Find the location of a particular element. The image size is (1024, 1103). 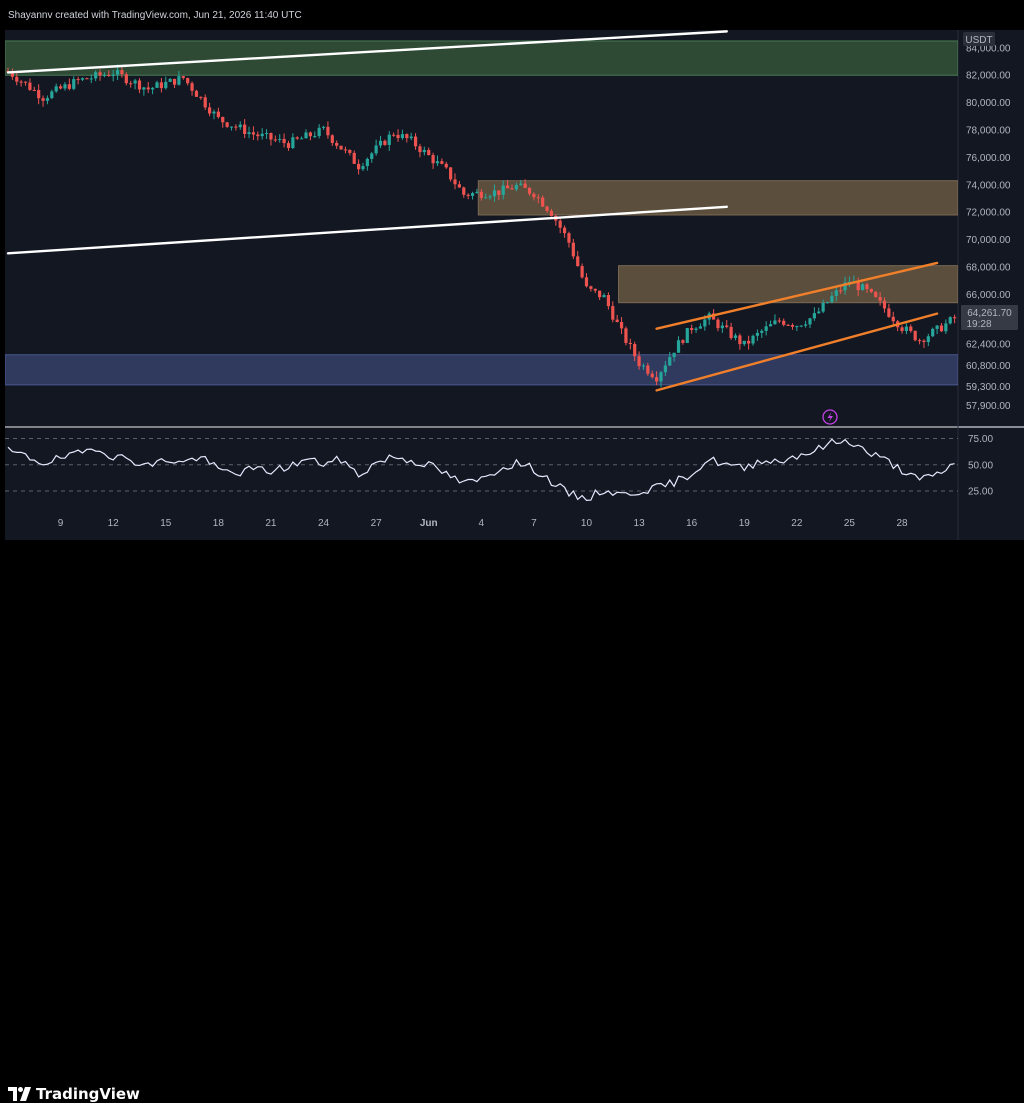

time-tick-label: 16 is located at coordinates (692, 523).